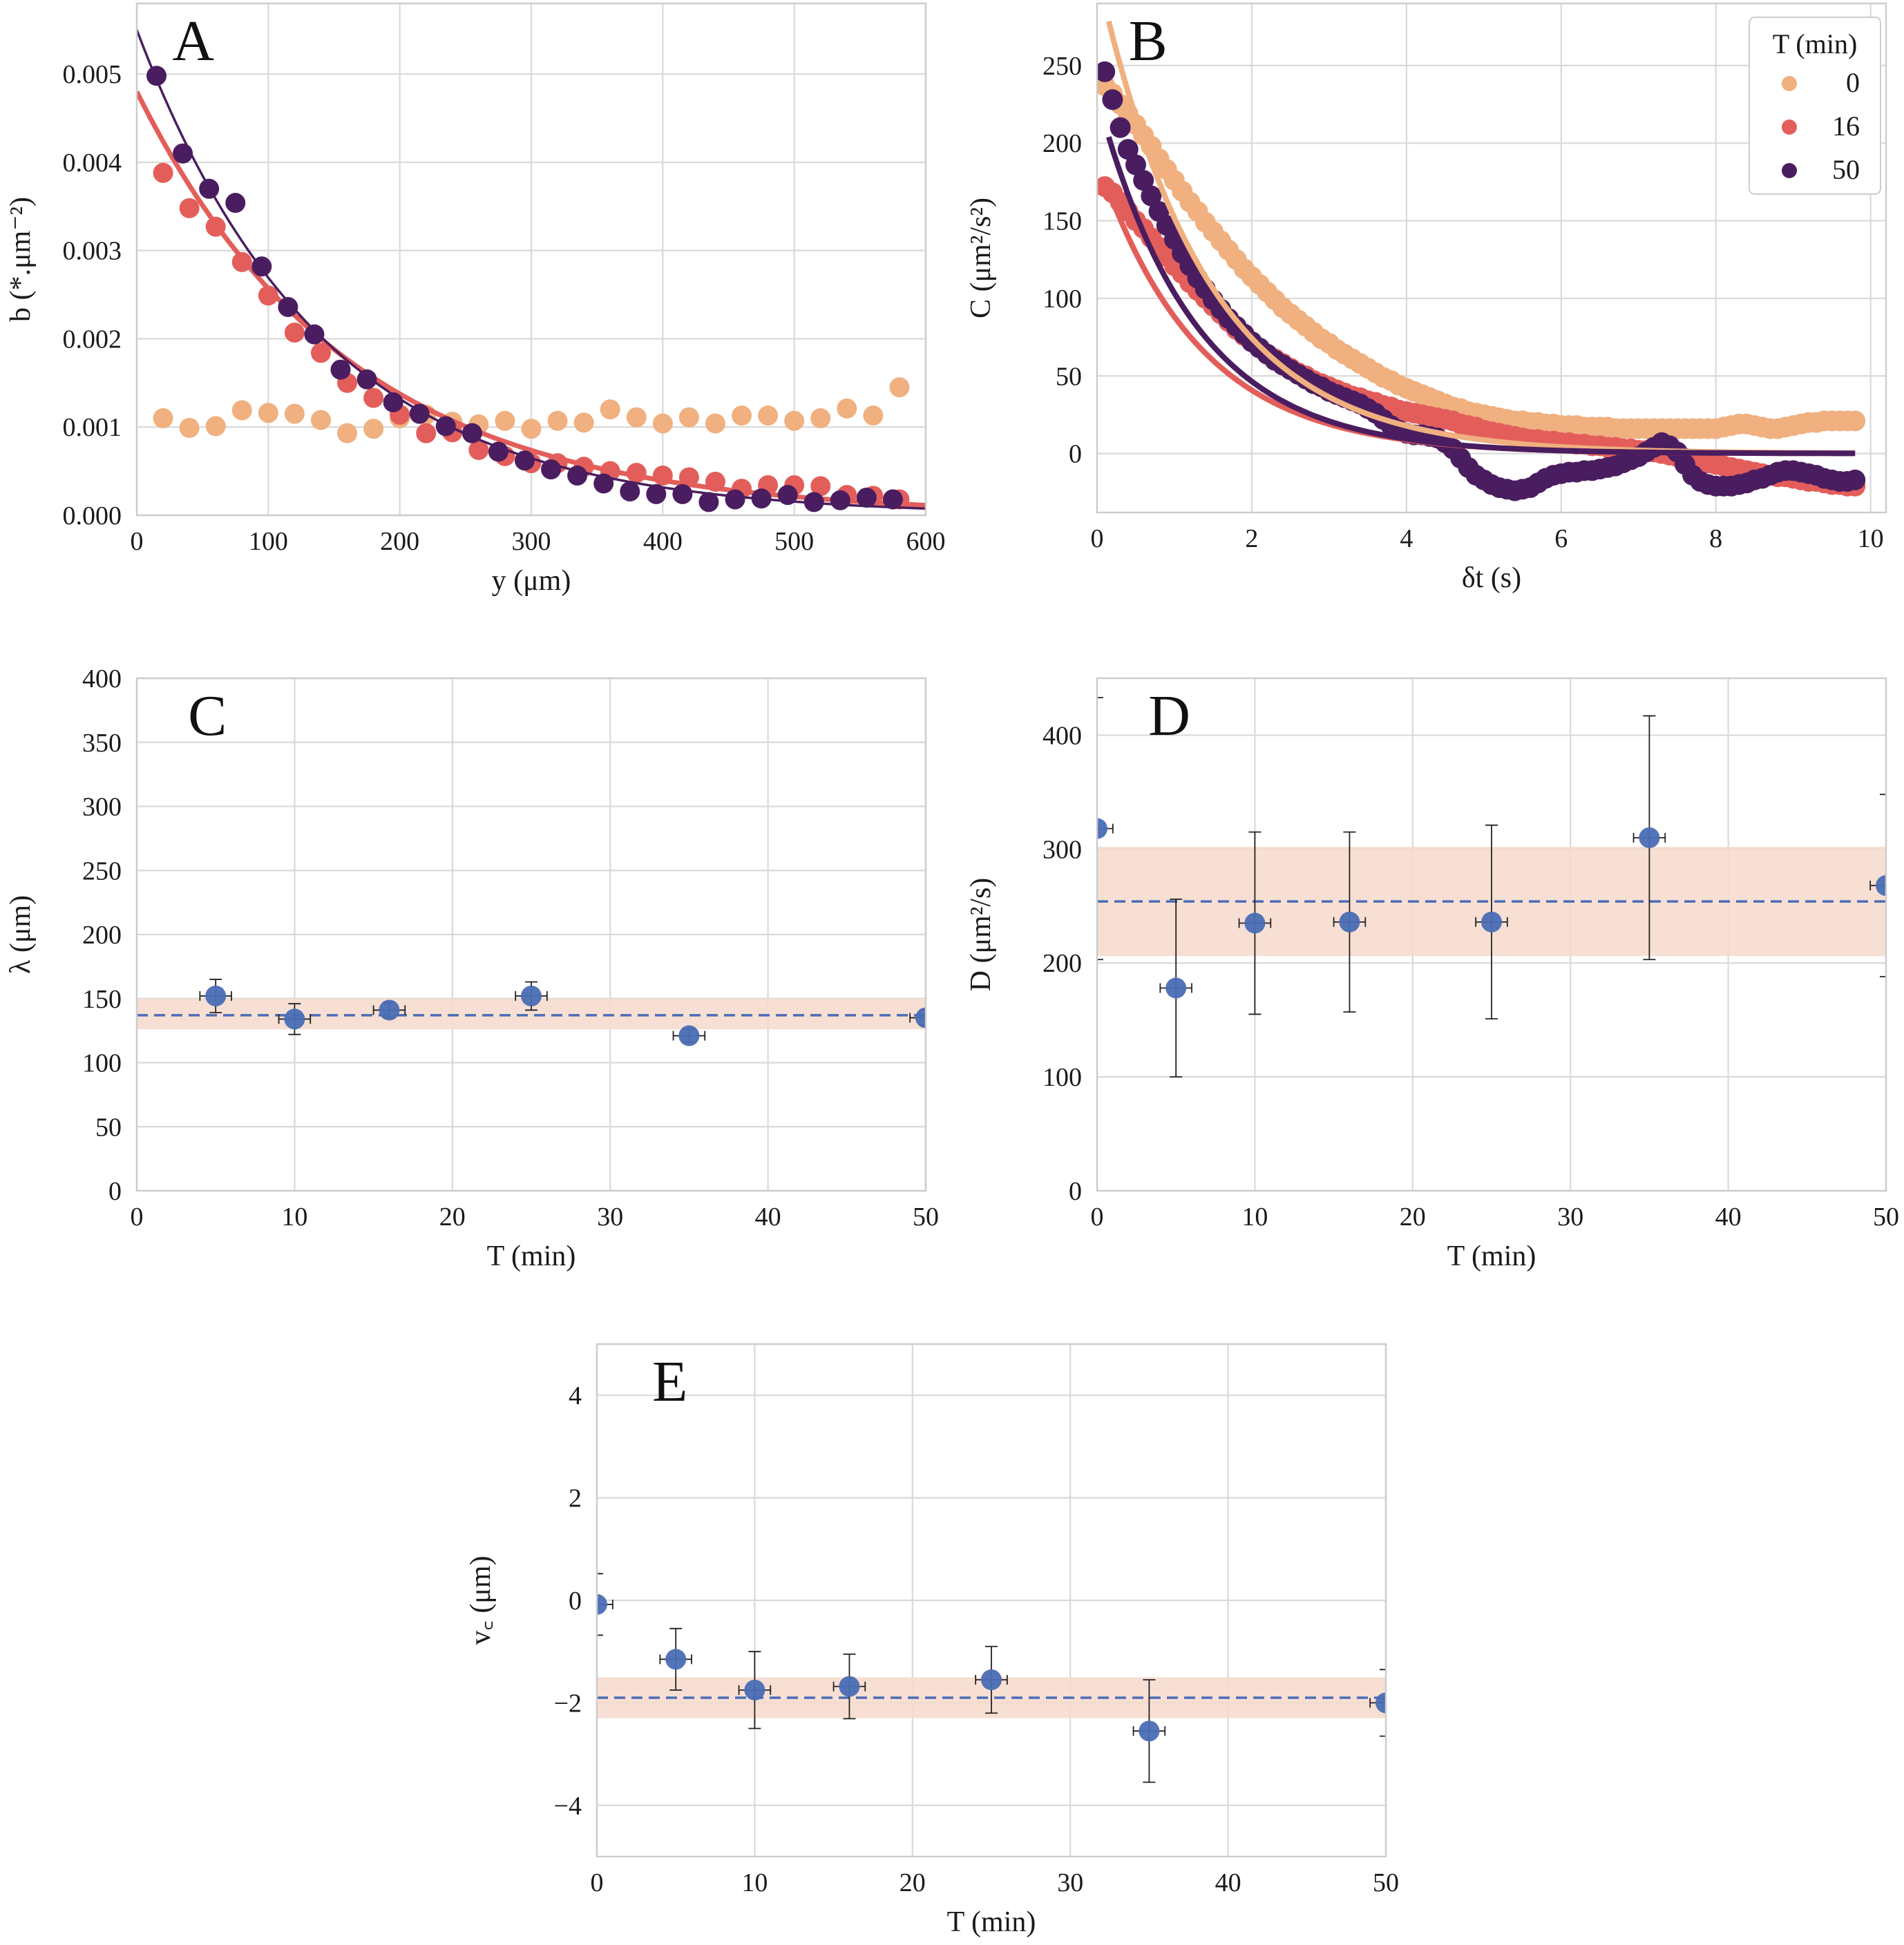 Image resolution: width=1904 pixels, height=1945 pixels. I want to click on y-tick-label: 0.001, so click(92, 427).